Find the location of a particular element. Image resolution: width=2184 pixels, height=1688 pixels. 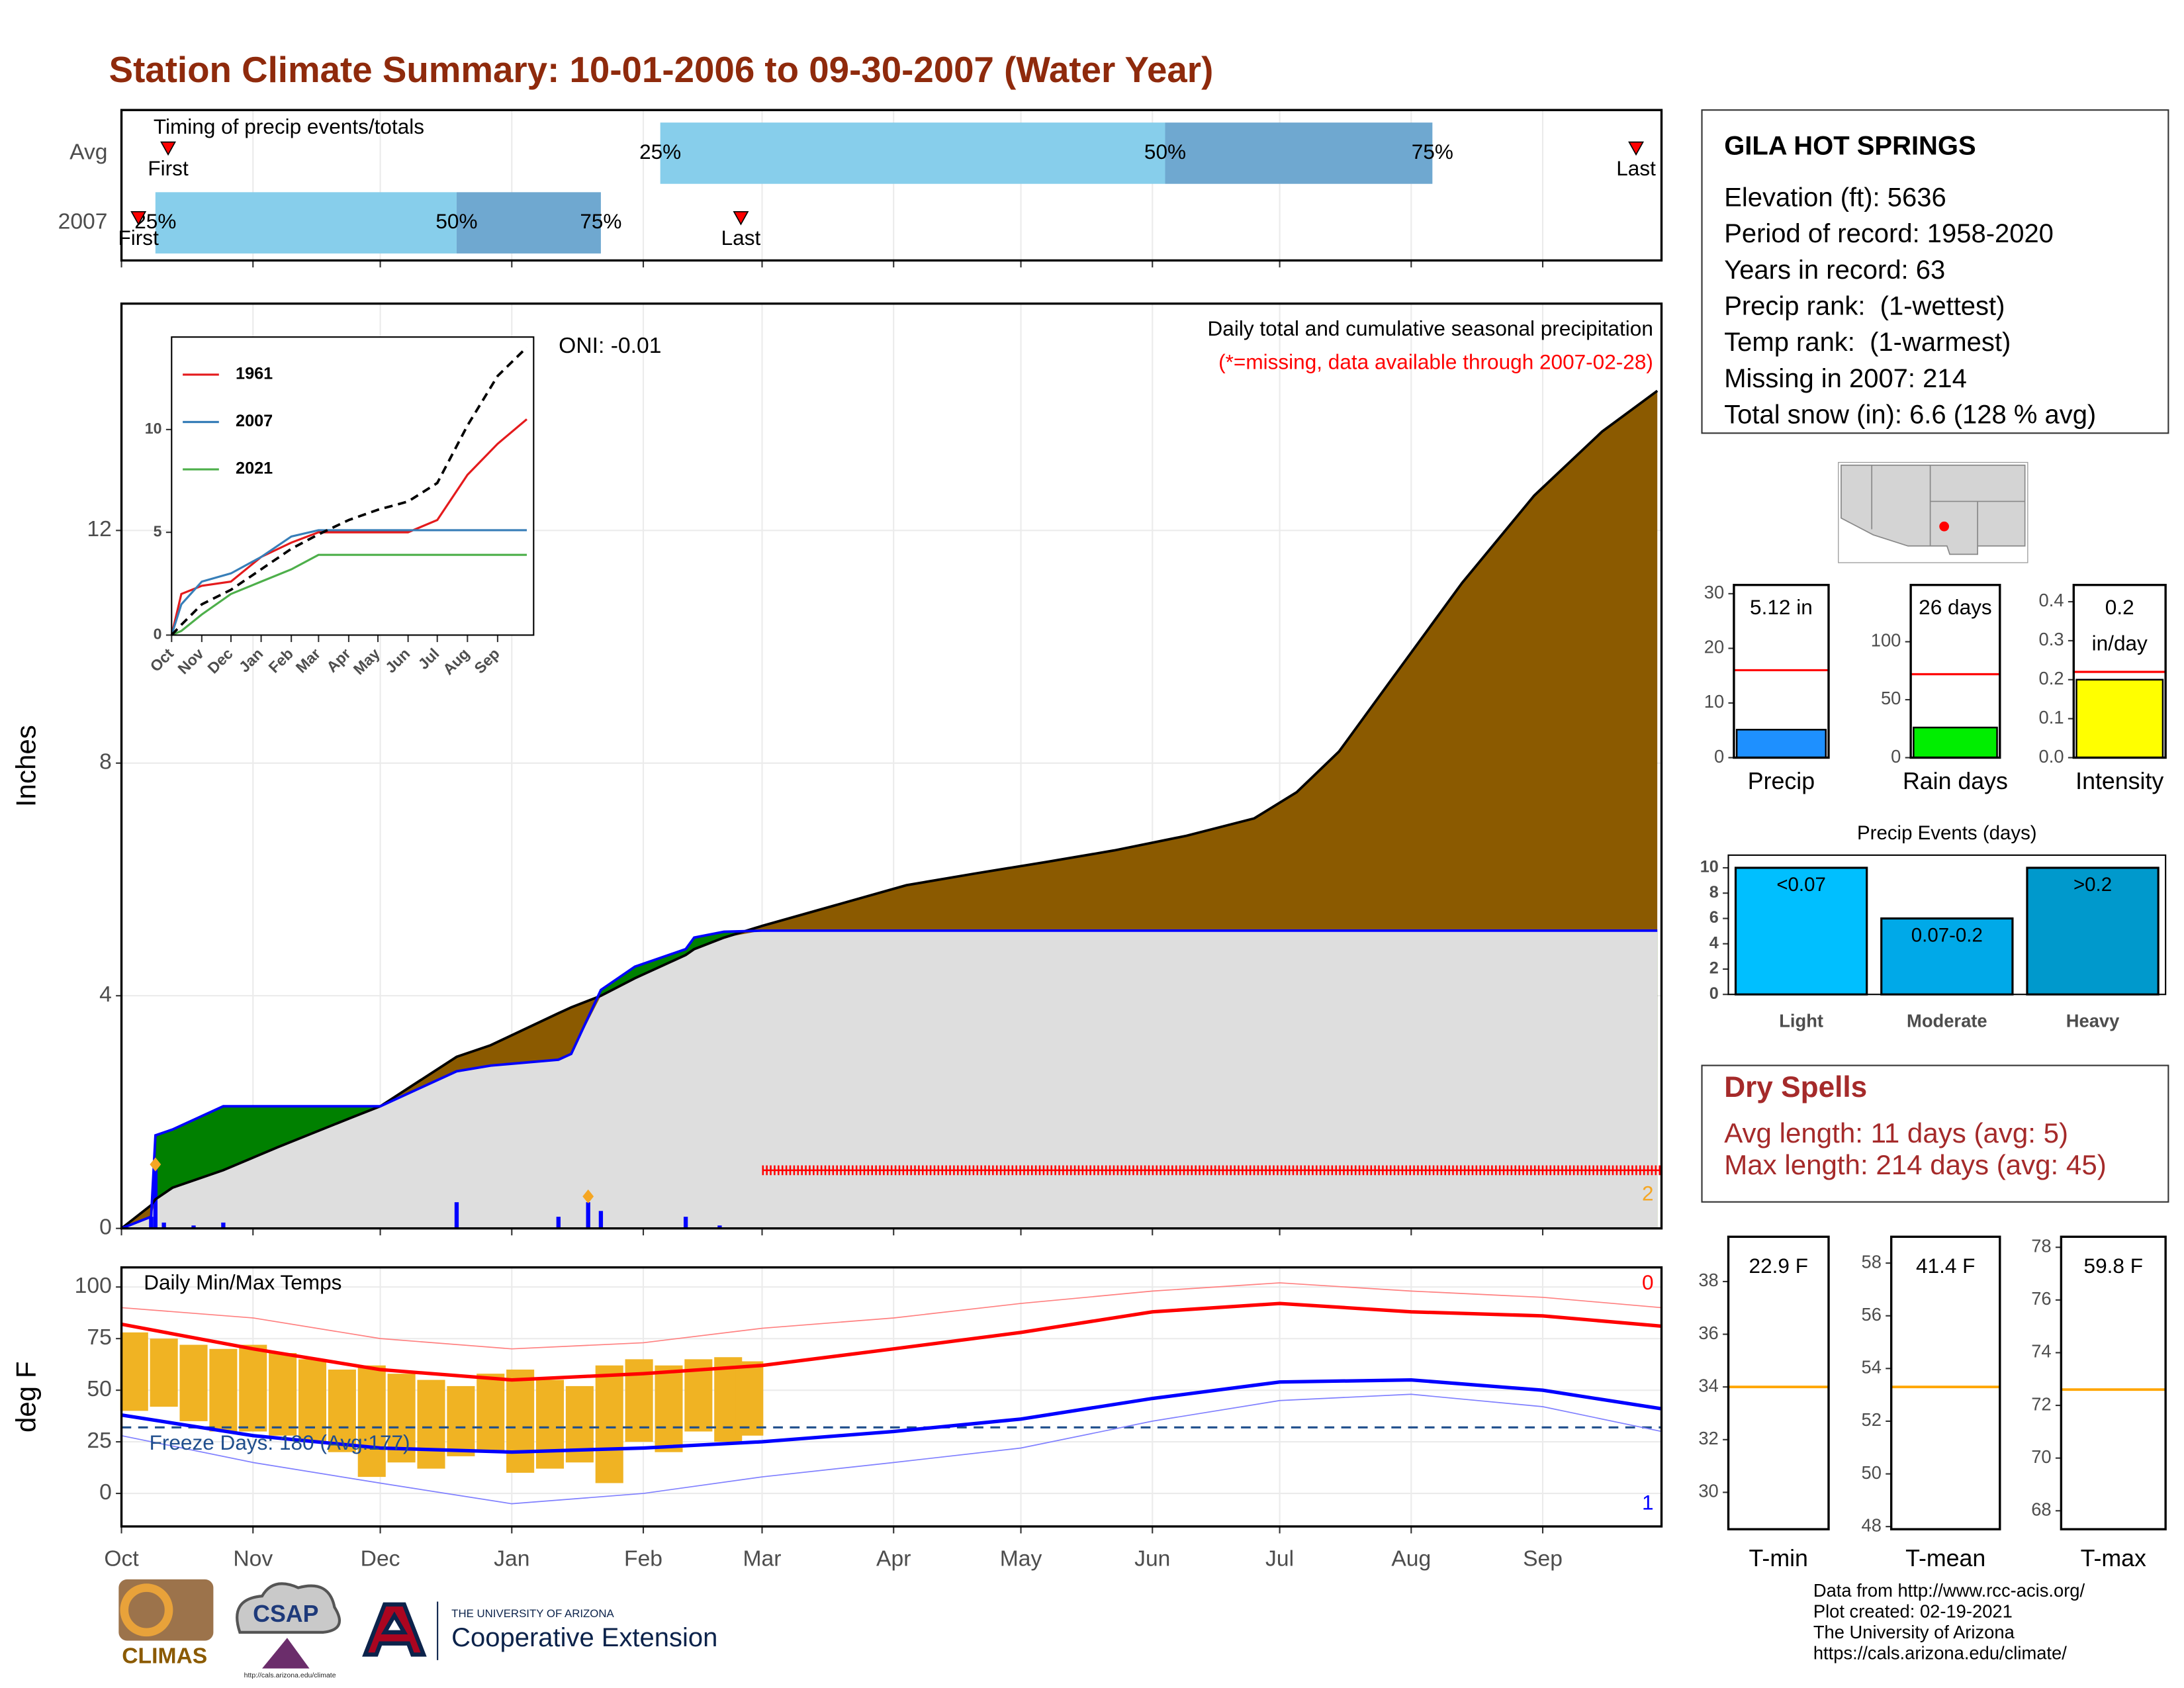

y-tick-label: 30 is located at coordinates (1714, 592).